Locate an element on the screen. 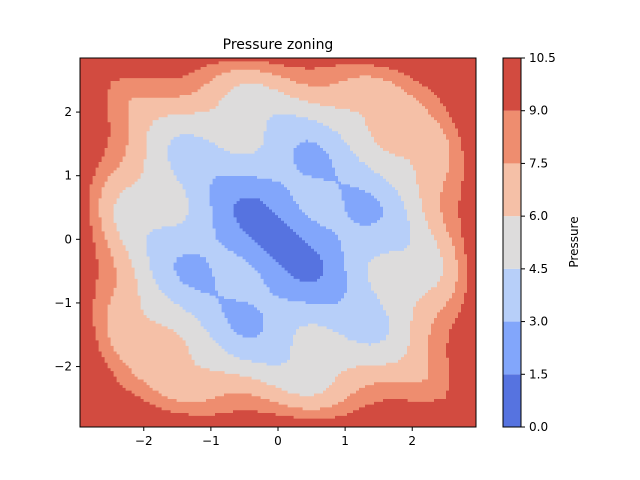 The image size is (640, 480). y-tick-label: 0 is located at coordinates (68, 239).